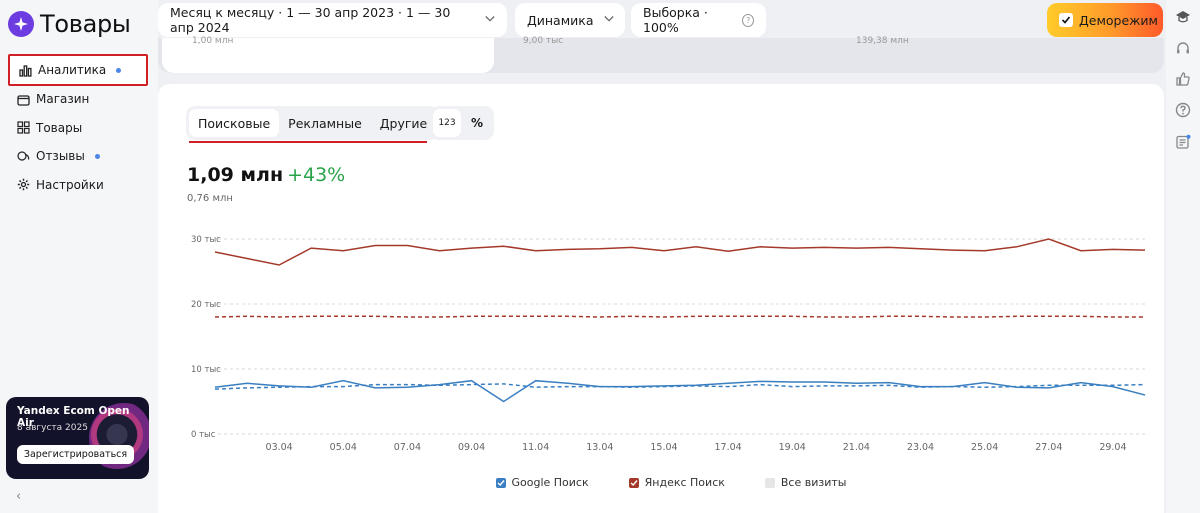 This screenshot has width=1200, height=513. Describe the element at coordinates (1112, 447) in the screenshot. I see `x-tick-label: 29.04` at that location.